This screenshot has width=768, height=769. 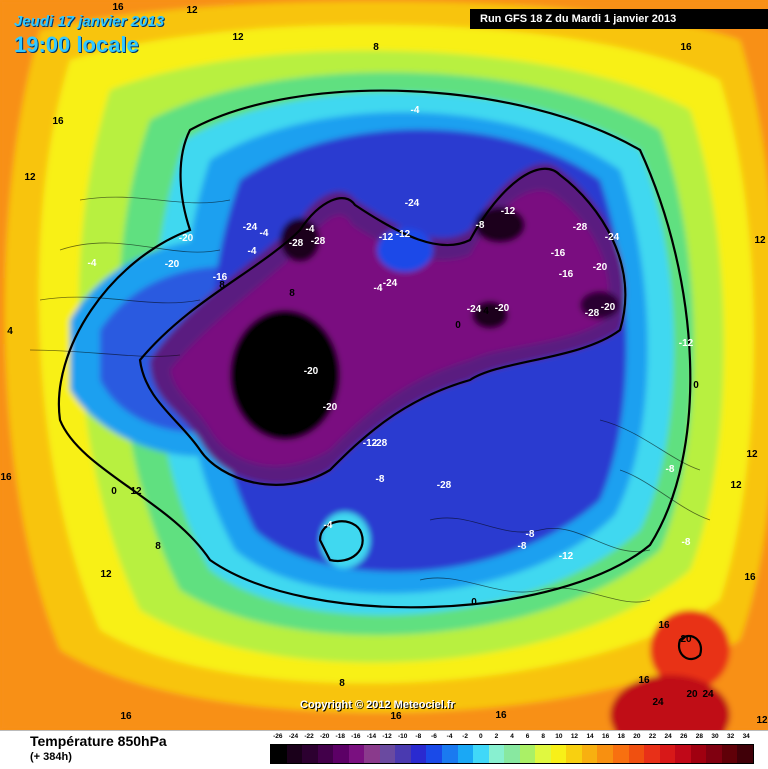 I want to click on forecast-lead-time: (+ 384h), so click(x=51, y=757).